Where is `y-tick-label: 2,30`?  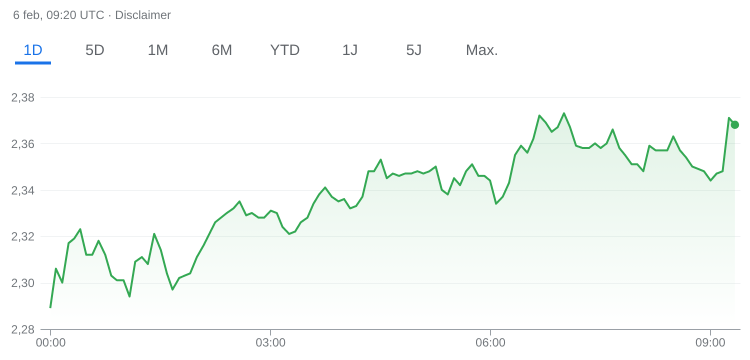 y-tick-label: 2,30 is located at coordinates (23, 283).